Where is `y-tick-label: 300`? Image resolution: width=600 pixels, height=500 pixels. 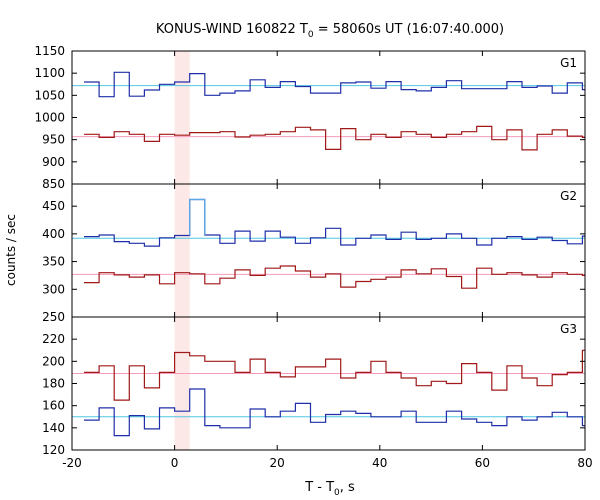
y-tick-label: 300 is located at coordinates (53, 289).